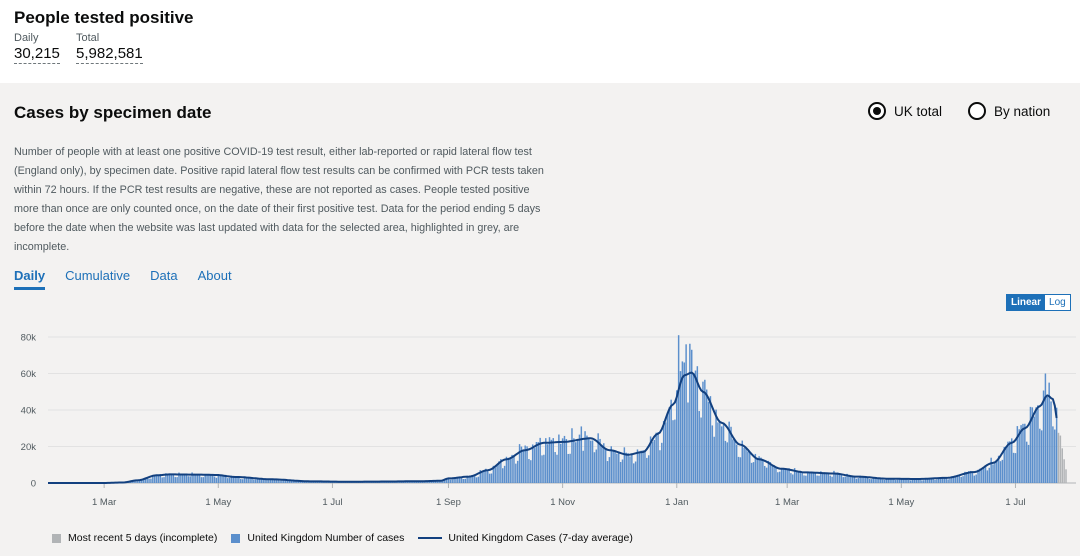 The height and width of the screenshot is (556, 1080). I want to click on headline-daily: Daily 30,215, so click(37, 48).